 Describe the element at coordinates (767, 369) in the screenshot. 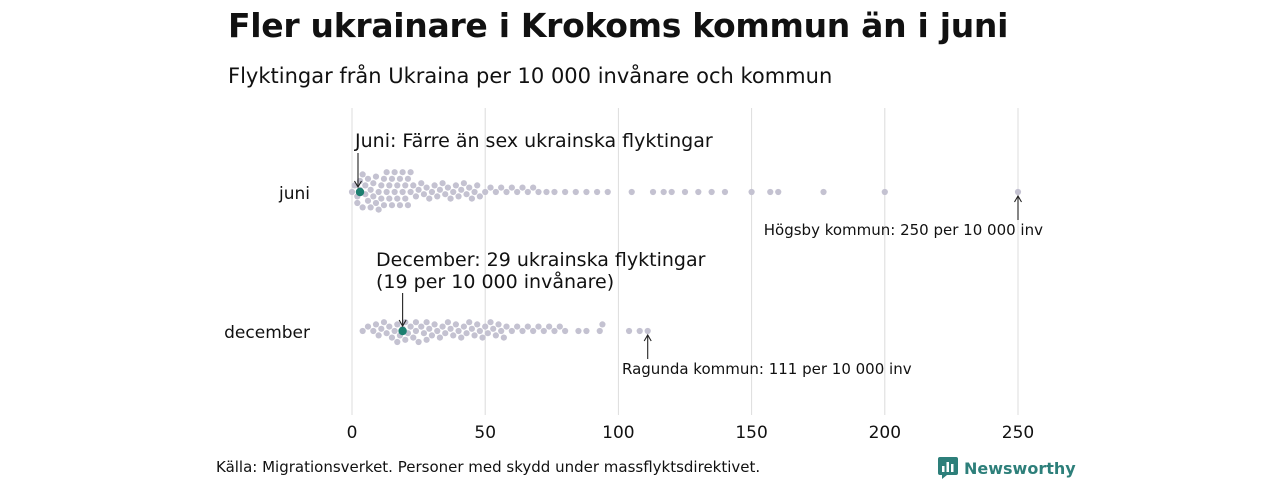

I see `annotation-december-max: Ragunda kommun: 111 per 10 000 inv` at that location.